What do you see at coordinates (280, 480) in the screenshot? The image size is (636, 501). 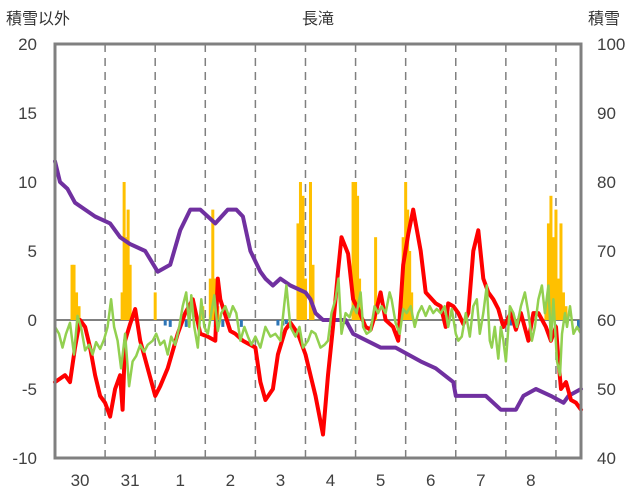 I see `x-tick-label: 3` at bounding box center [280, 480].